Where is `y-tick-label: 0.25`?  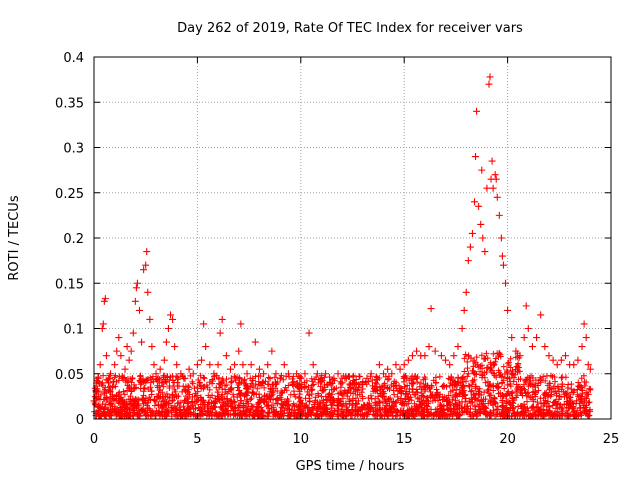
y-tick-label: 0.25 is located at coordinates (69, 194).